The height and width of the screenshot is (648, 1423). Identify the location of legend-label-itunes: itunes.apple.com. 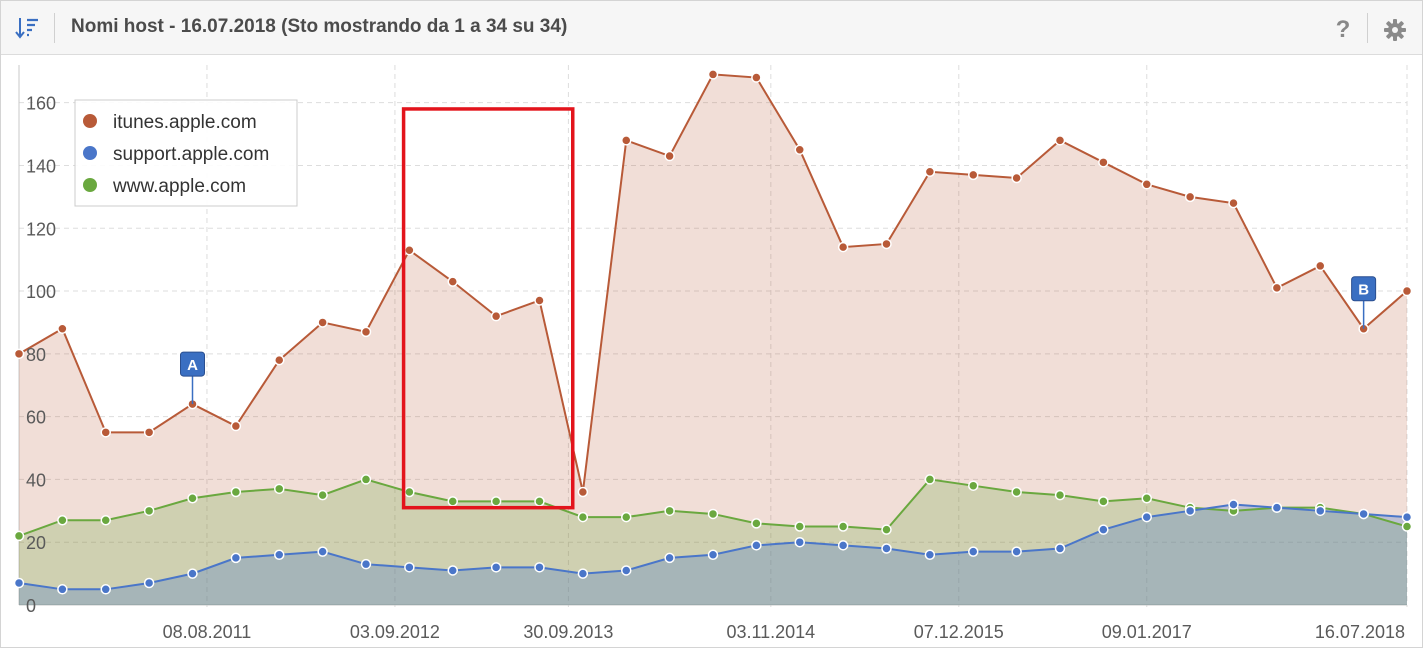
(185, 122).